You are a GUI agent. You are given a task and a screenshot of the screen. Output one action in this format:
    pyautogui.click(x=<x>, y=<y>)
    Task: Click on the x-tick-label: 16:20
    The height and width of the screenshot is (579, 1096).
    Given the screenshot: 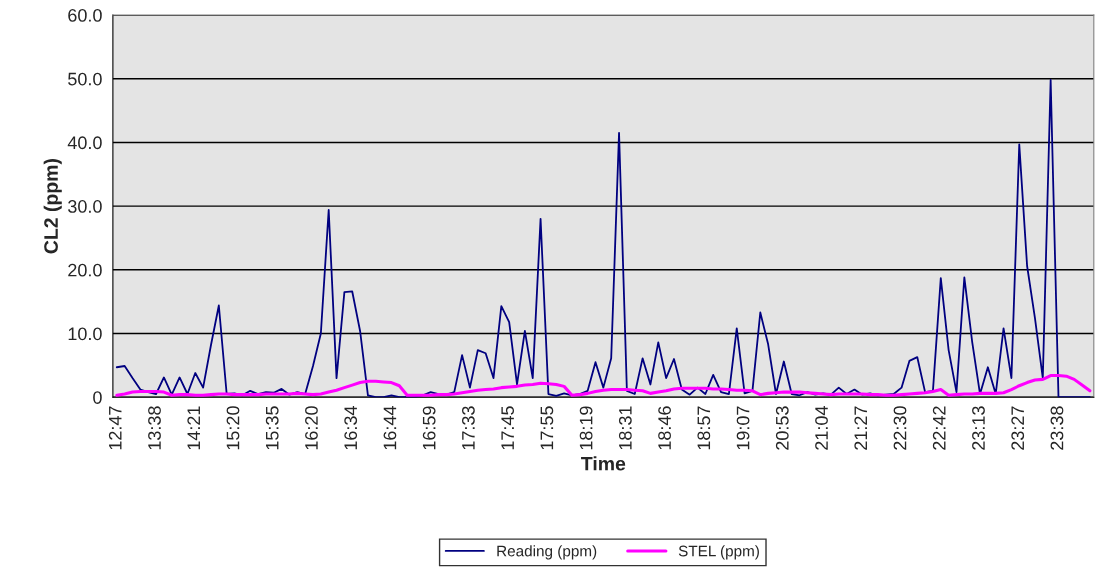 What is the action you would take?
    pyautogui.click(x=311, y=428)
    